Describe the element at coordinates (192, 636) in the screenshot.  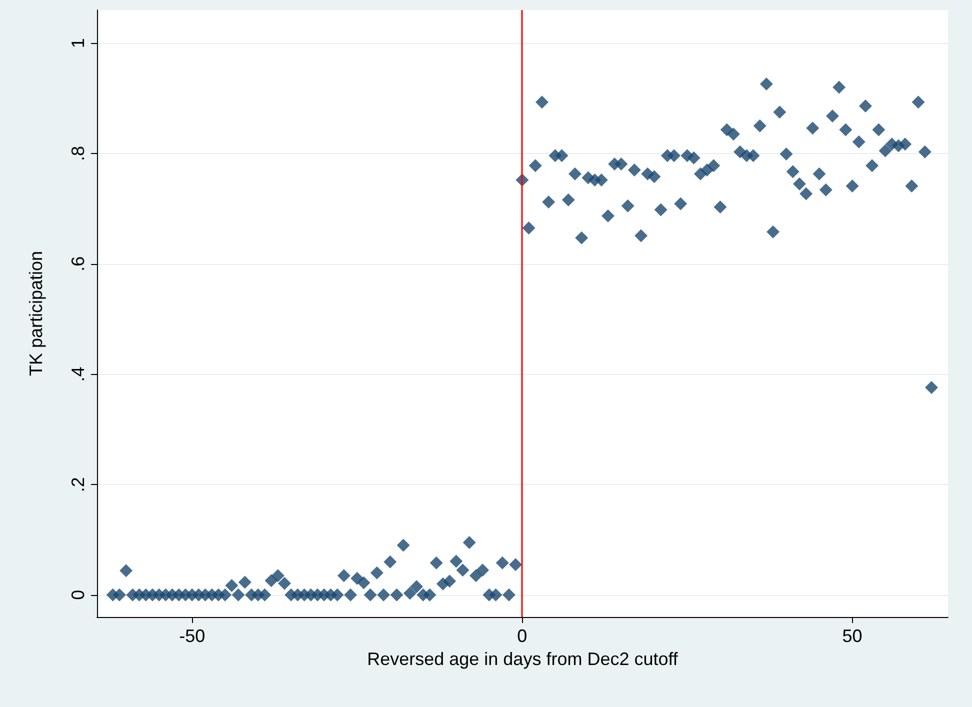
I see `x-tick-label: -50` at that location.